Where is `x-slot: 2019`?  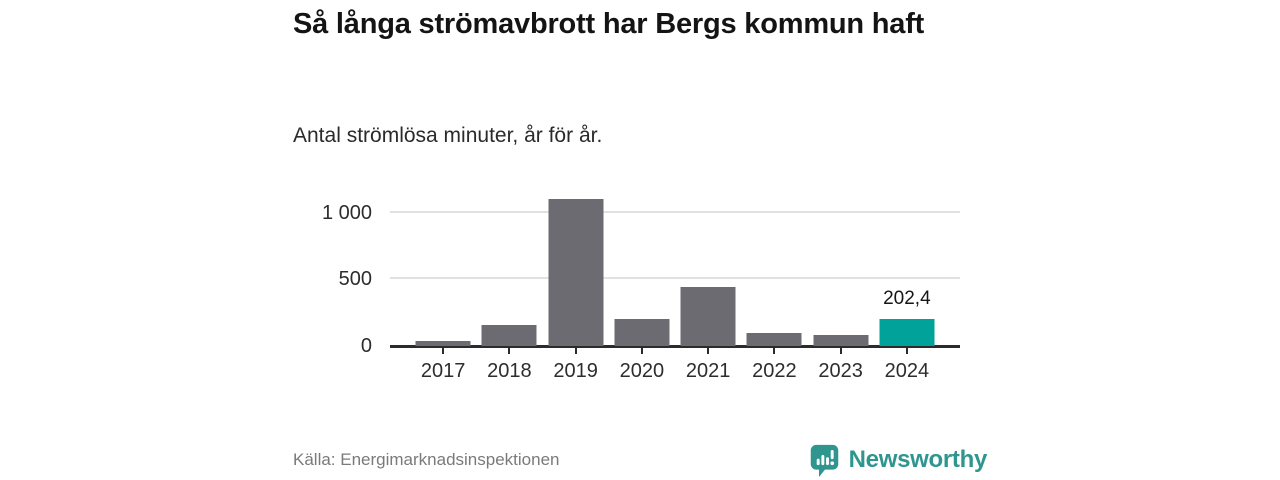
x-slot: 2019 is located at coordinates (576, 364).